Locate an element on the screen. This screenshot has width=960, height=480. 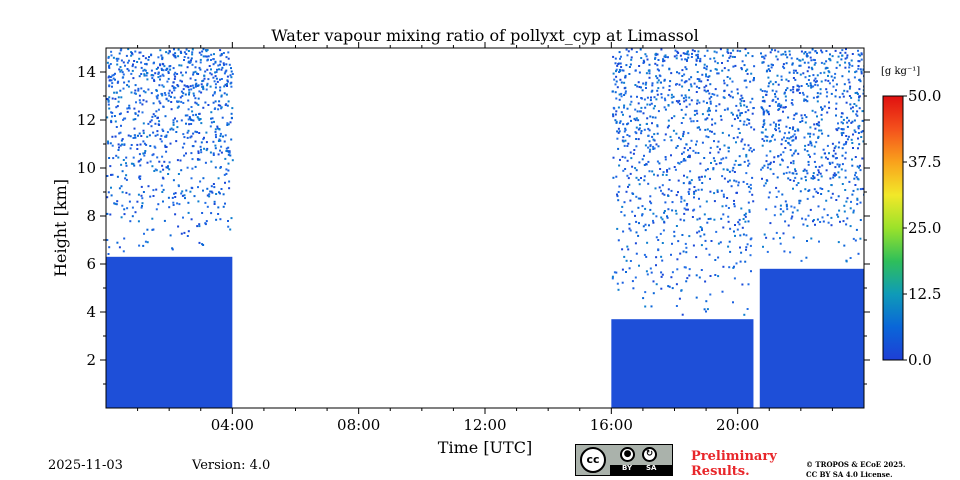
y-tick-label: 4 is located at coordinates (91, 312).